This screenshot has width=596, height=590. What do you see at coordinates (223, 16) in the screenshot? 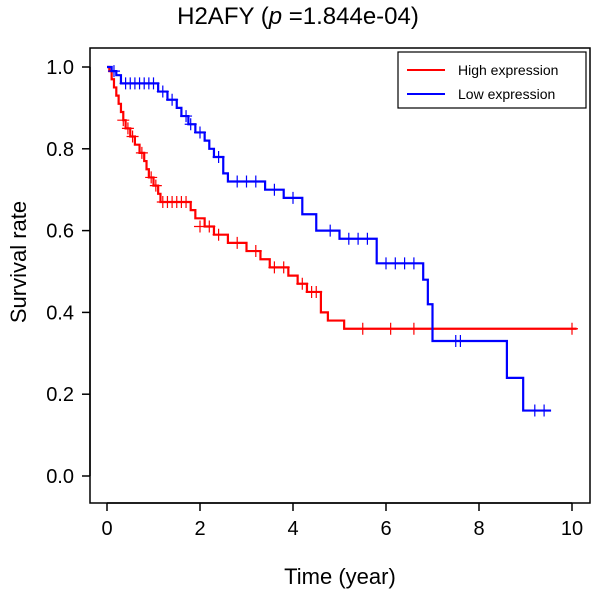
I see `title-gene: H2AFY (` at bounding box center [223, 16].